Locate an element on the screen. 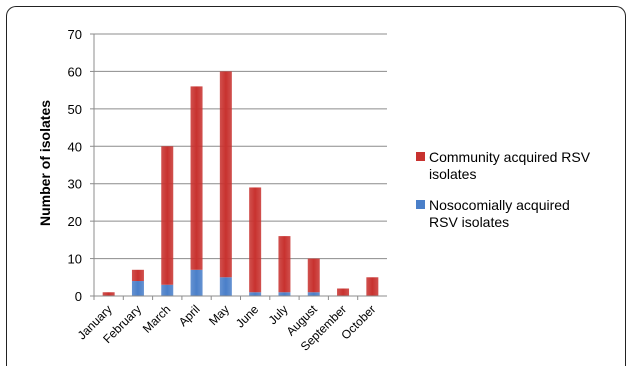 The width and height of the screenshot is (634, 369). x-tick-label: May is located at coordinates (219, 315).